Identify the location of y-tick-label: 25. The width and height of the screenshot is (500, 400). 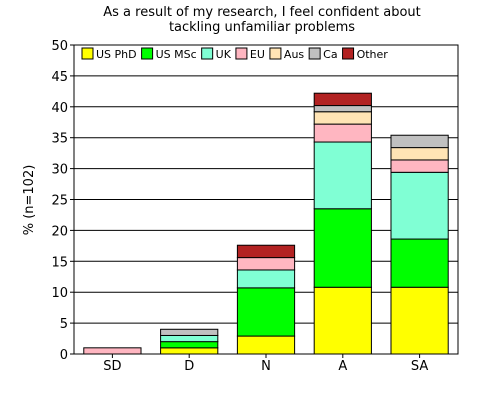
(59, 201).